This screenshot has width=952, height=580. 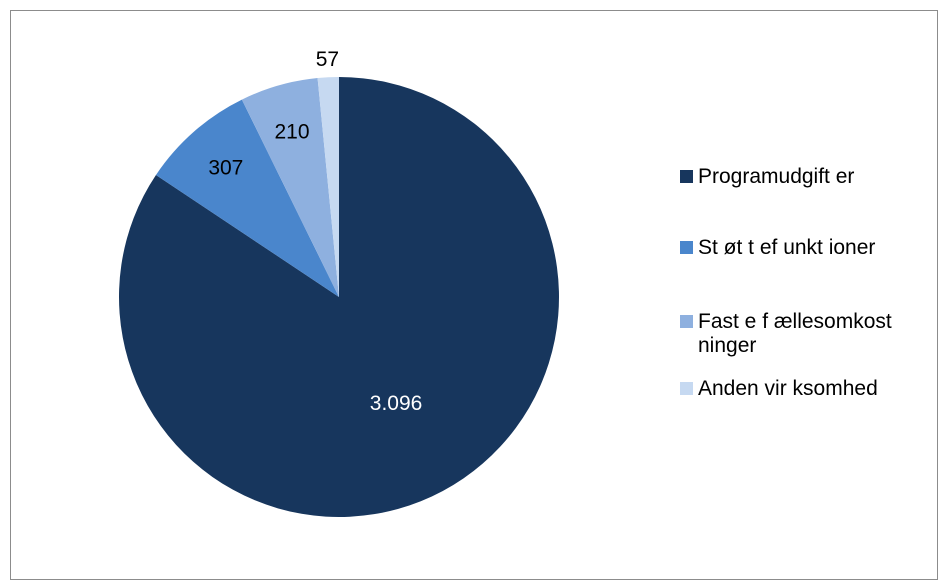 What do you see at coordinates (290, 187) in the screenshot?
I see `pie-slice-faste-faellesomkostninger` at bounding box center [290, 187].